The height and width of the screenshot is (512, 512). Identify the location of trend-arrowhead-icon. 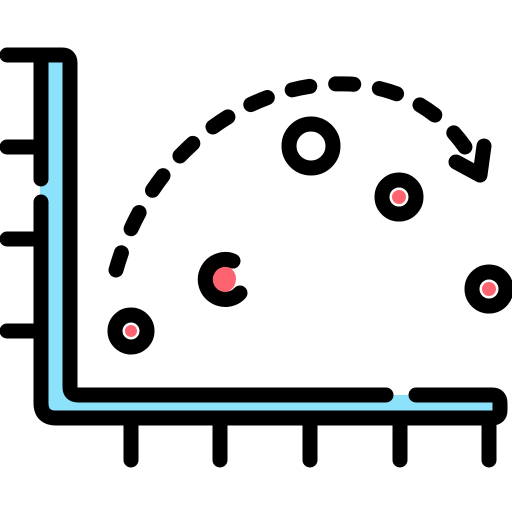
(470, 160).